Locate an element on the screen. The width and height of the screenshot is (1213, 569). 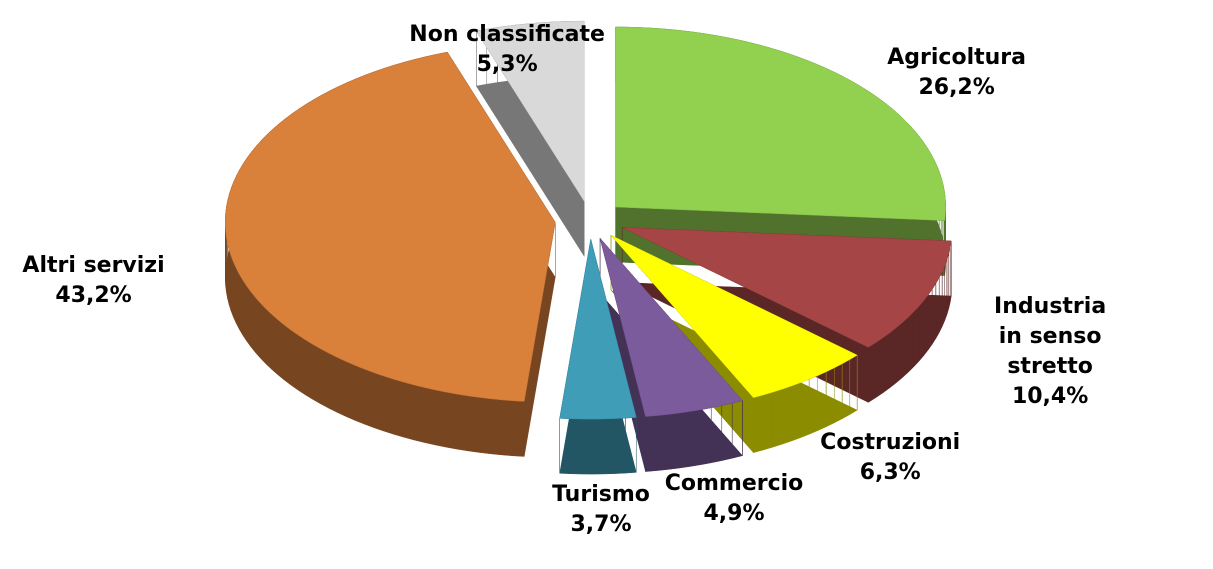
category-name: Agricoltura is located at coordinates (956, 58).